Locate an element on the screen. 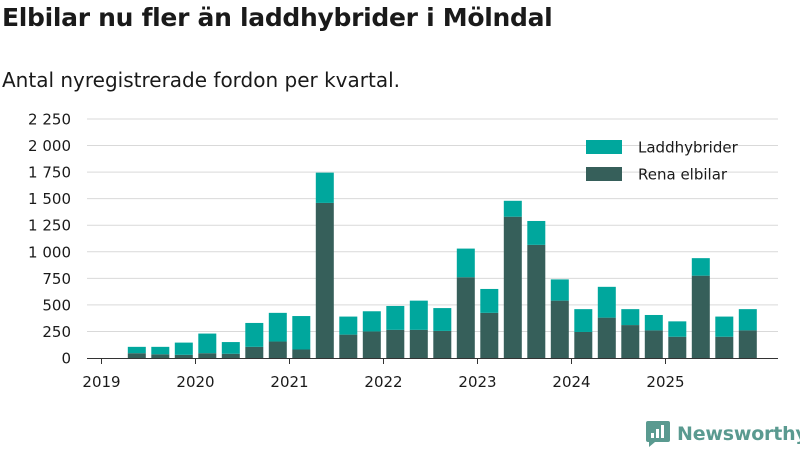  bar-laddhybrider-2021Q1 is located at coordinates (301, 333).